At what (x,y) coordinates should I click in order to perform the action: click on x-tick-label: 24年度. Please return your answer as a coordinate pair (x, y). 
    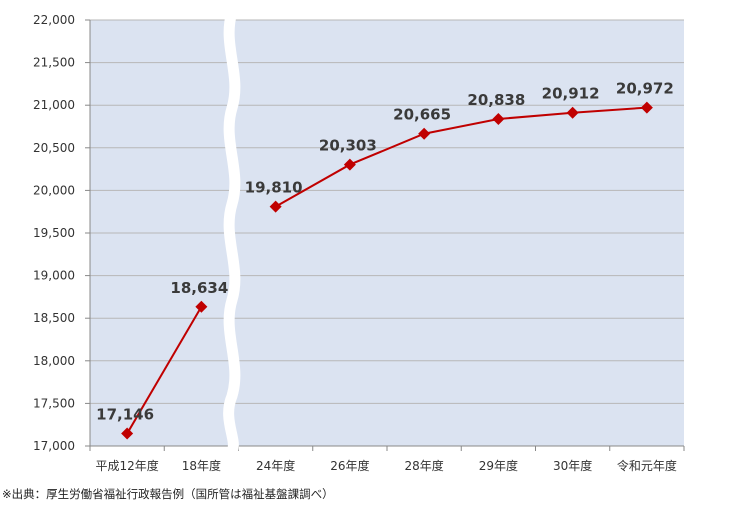
    Looking at the image, I should click on (275, 465).